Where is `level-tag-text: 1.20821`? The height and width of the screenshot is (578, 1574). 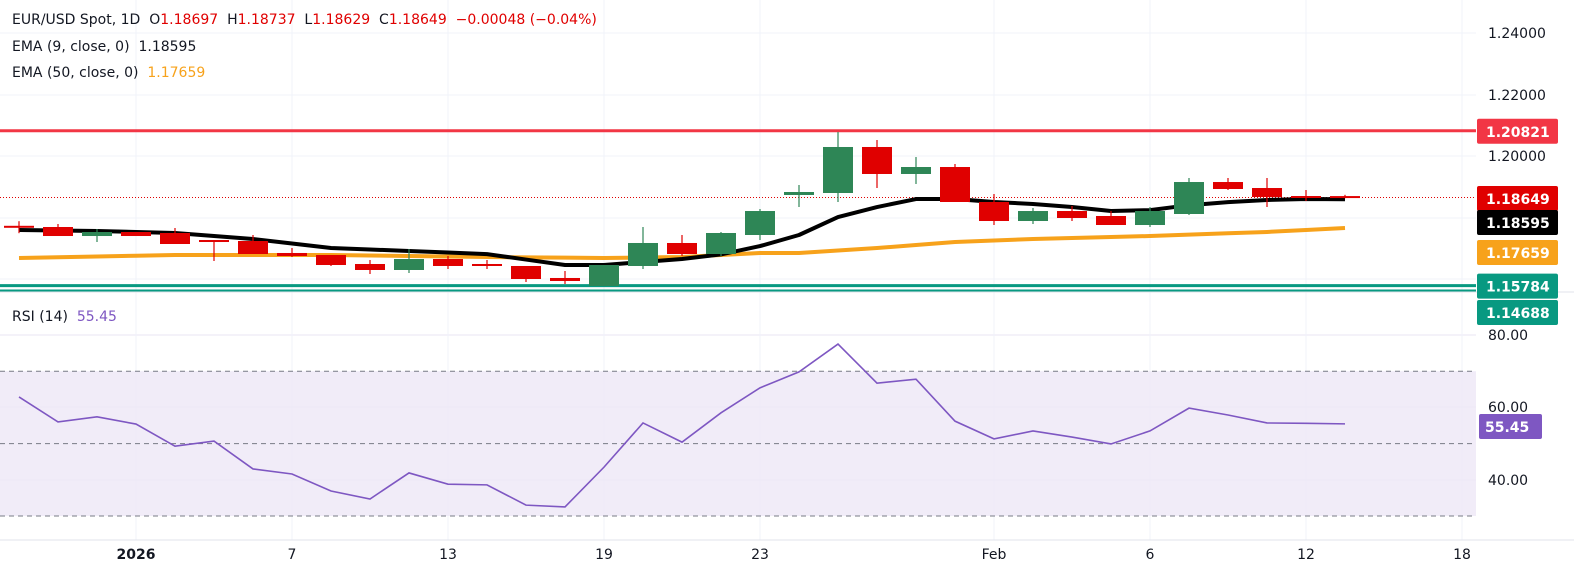
level-tag-text: 1.20821 is located at coordinates (1518, 133).